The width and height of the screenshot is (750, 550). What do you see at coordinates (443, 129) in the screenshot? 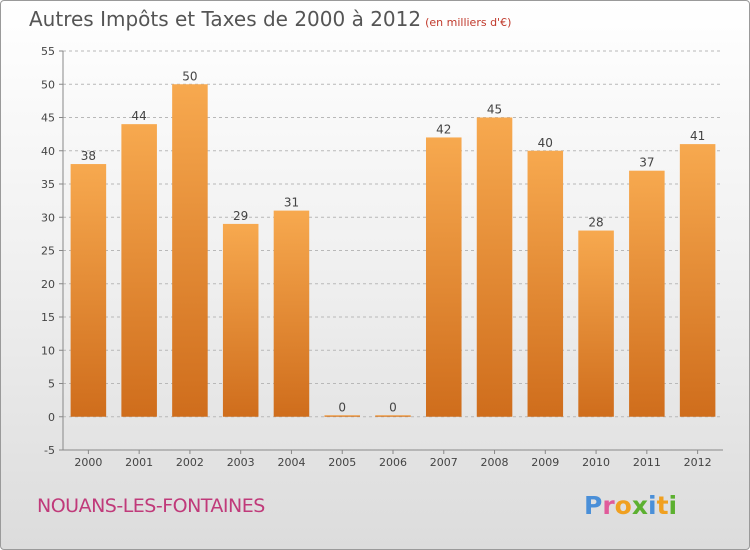
I see `data-label: 42` at bounding box center [443, 129].